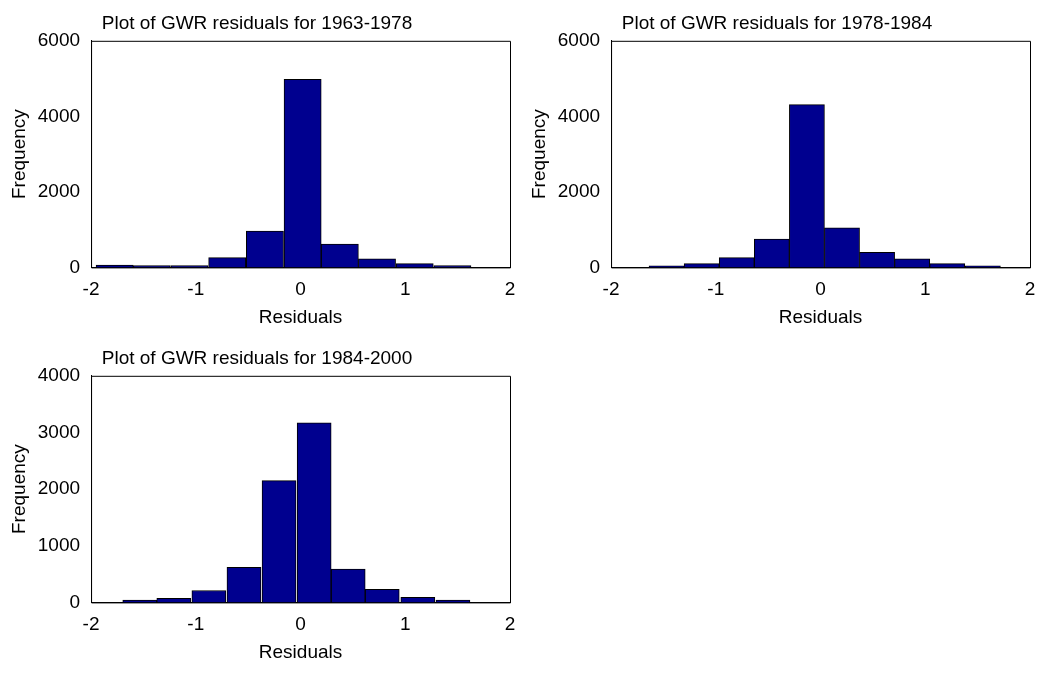 This screenshot has width=1056, height=675. I want to click on chart-title: Plot of GWR residuals for 1963-1978, so click(257, 22).